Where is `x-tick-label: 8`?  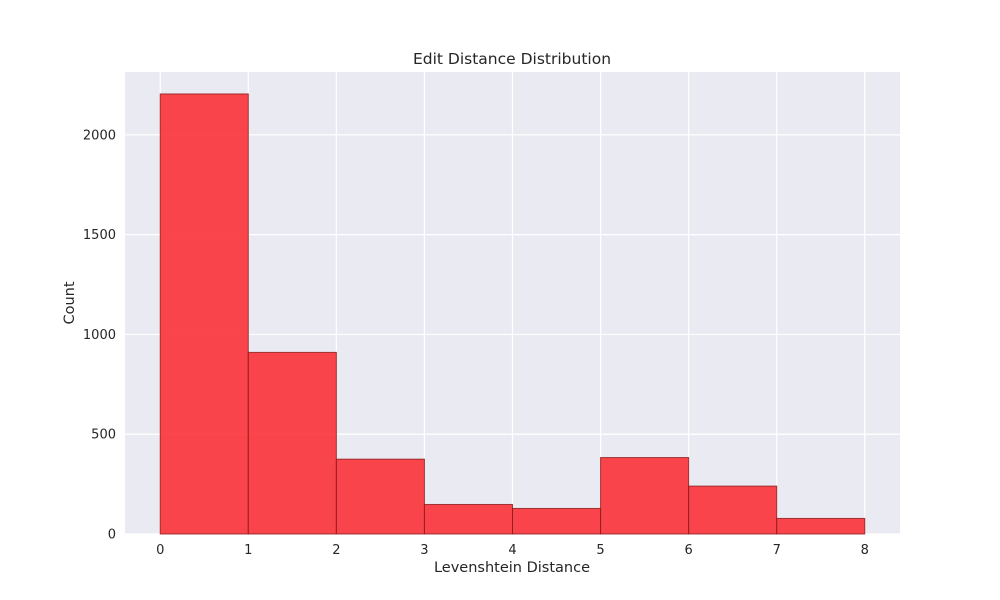
x-tick-label: 8 is located at coordinates (865, 550).